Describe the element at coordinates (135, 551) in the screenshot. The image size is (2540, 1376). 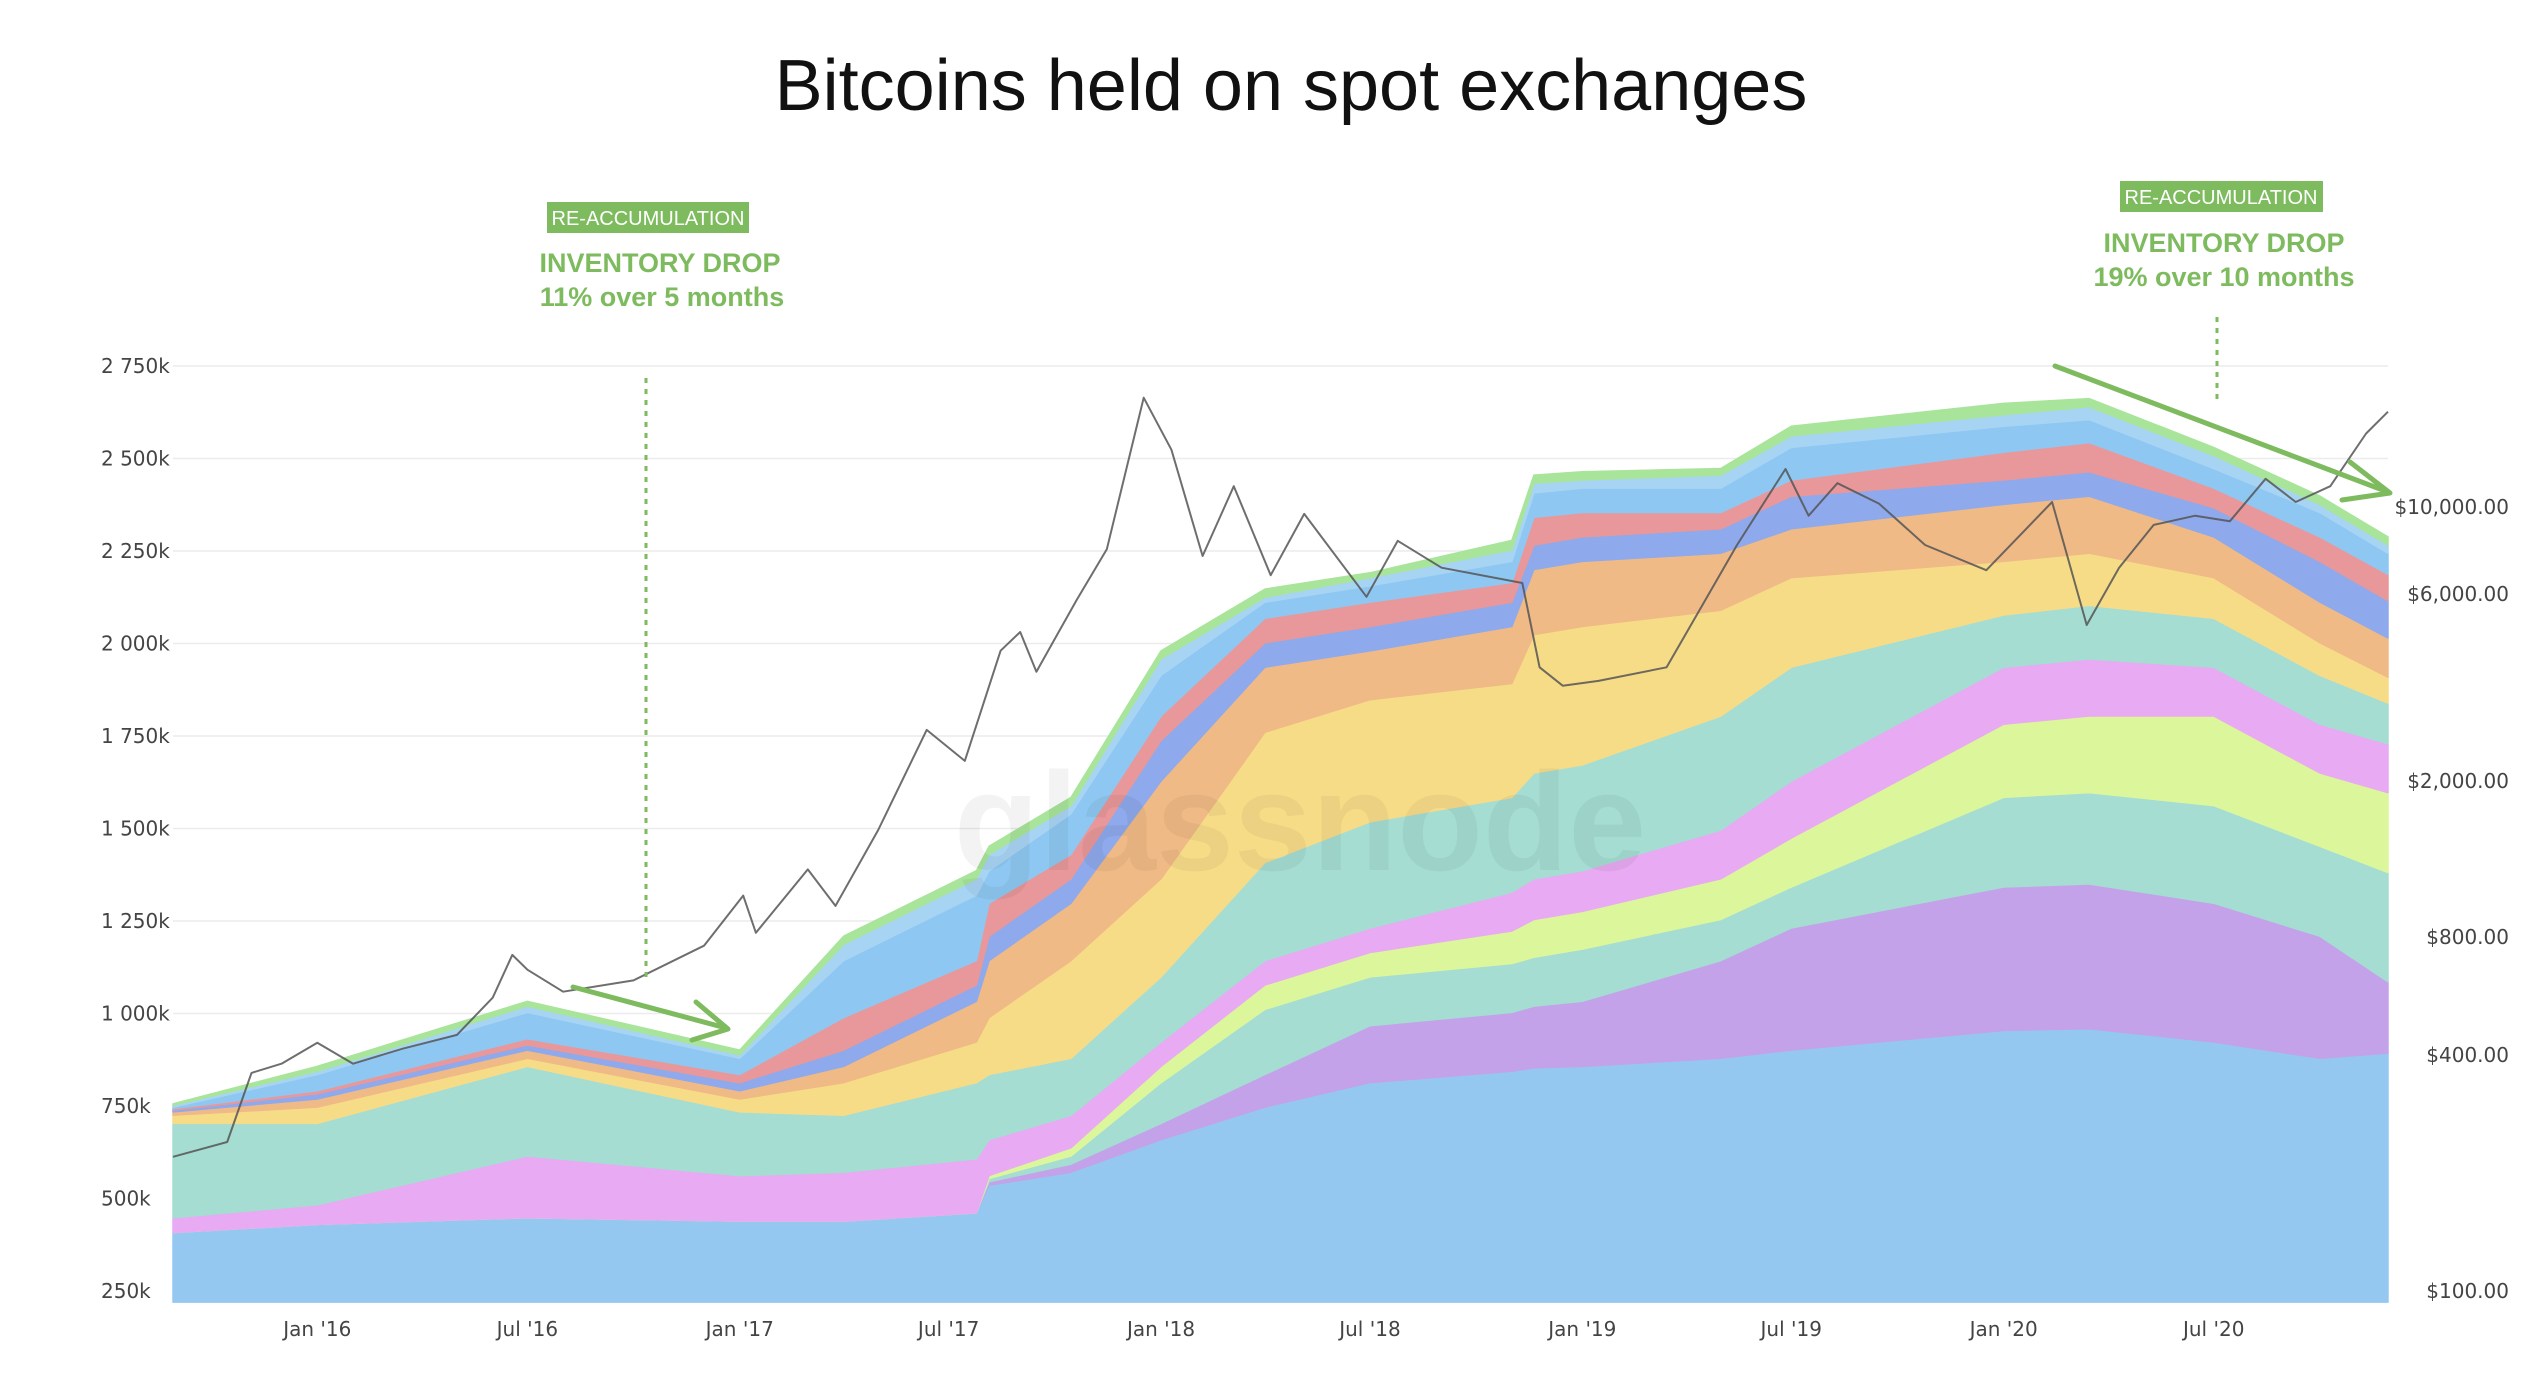
I see `left-axis-tick-label: 2 250k` at that location.